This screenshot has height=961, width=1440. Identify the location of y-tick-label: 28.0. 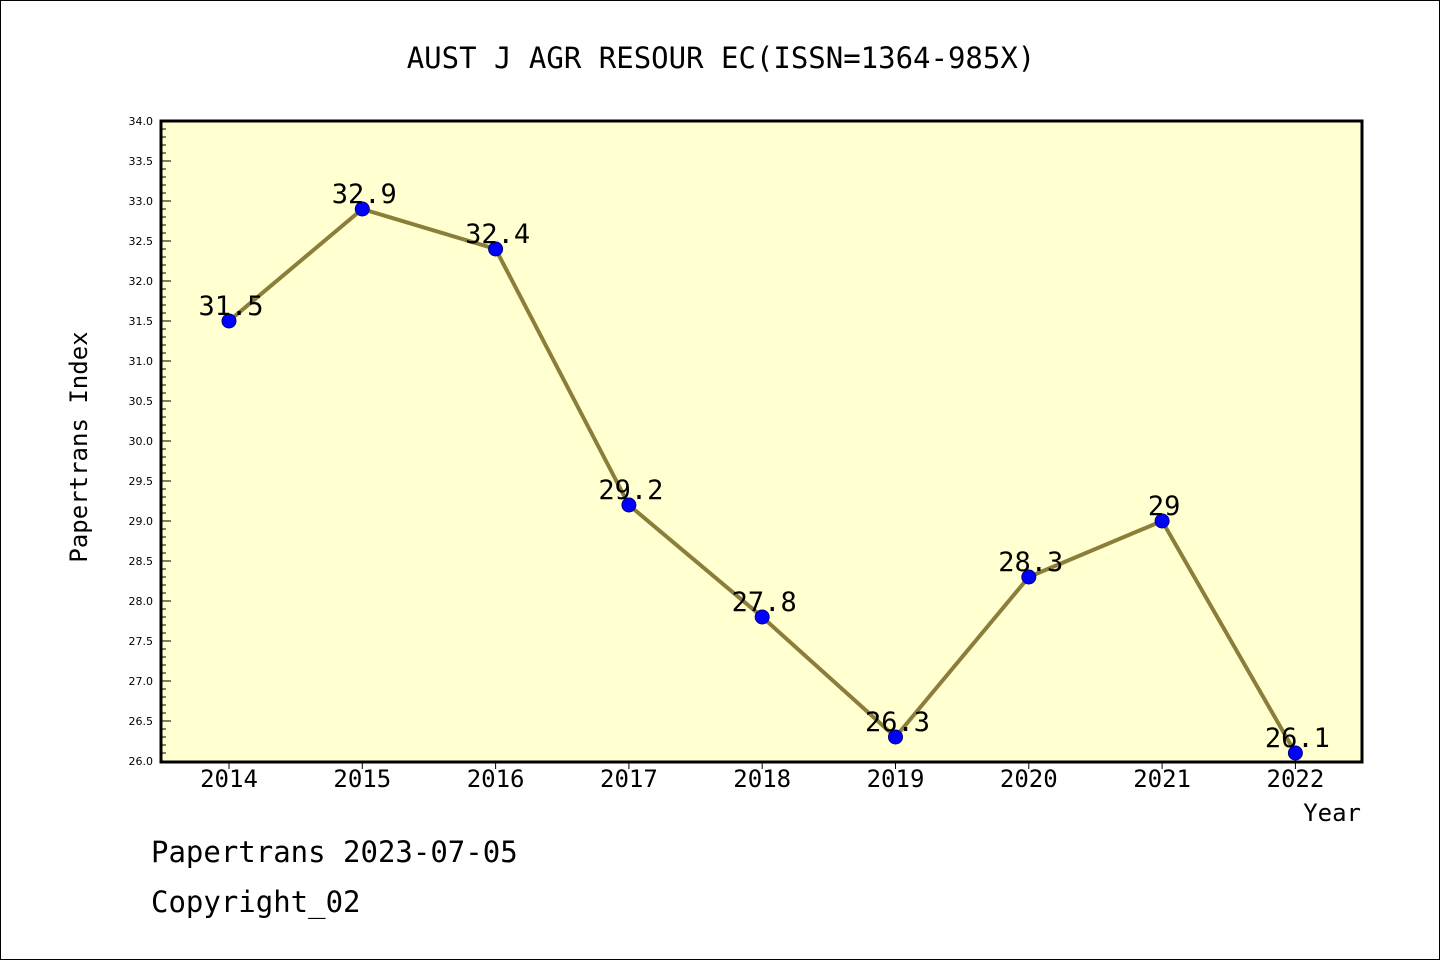
(141, 601).